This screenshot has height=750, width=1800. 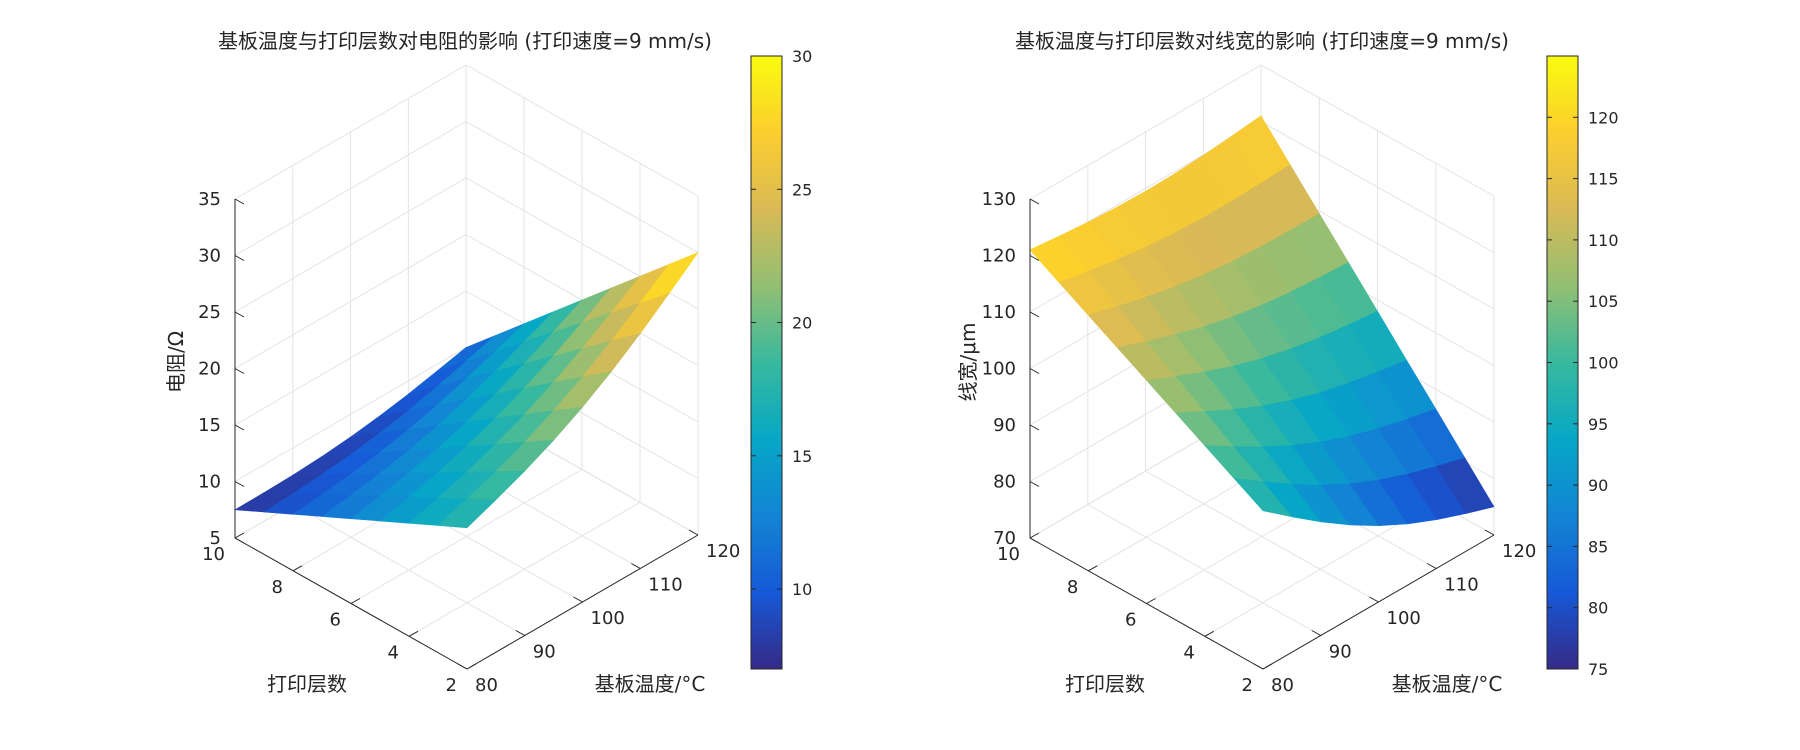 I want to click on x-tick-label: 100, so click(x=608, y=618).